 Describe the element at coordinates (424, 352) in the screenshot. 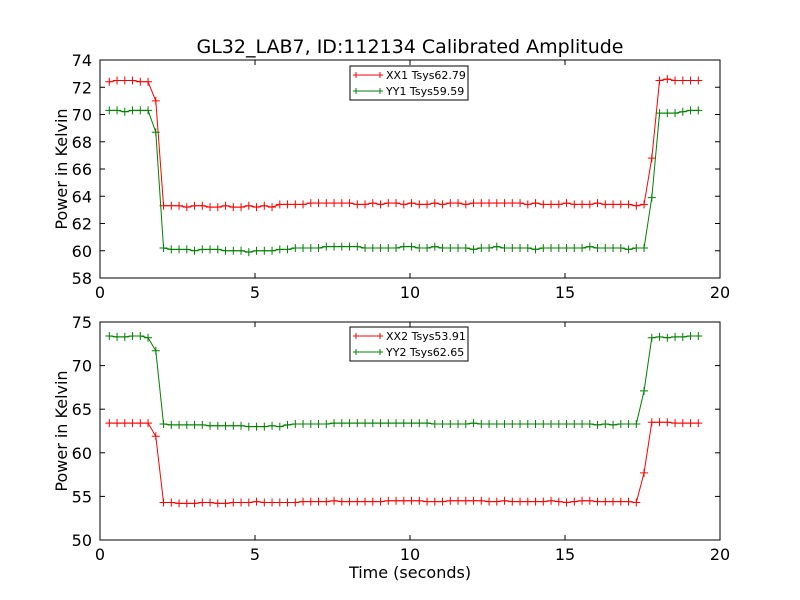

I see `legend-label: YY2 Tsys62.65` at that location.